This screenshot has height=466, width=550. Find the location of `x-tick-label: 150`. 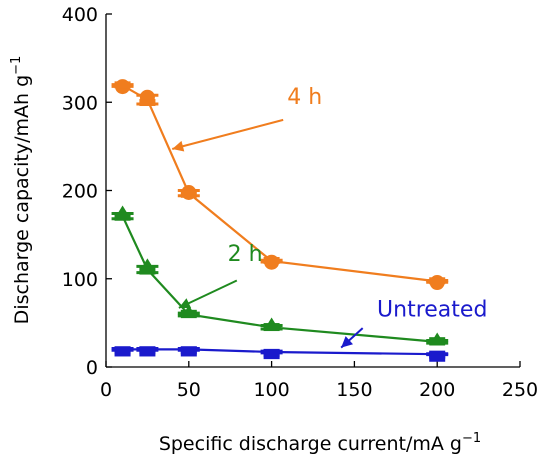

x-tick-label: 150 is located at coordinates (354, 390).